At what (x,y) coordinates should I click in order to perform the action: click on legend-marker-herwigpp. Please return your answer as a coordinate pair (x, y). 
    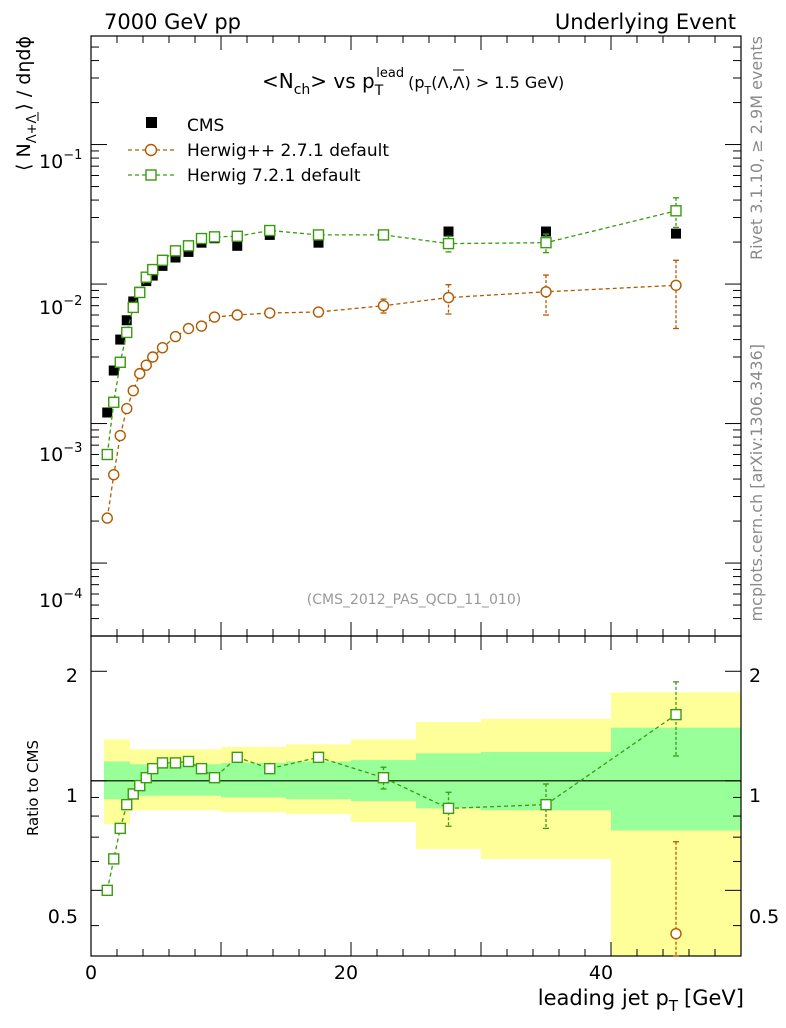
    Looking at the image, I should click on (151, 150).